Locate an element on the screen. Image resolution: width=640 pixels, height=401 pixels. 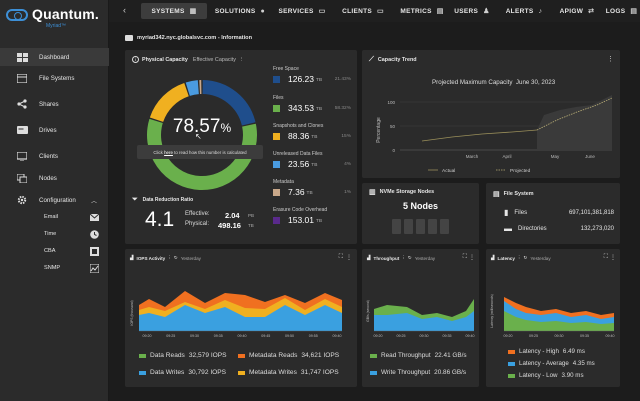
tab-apigw: APIGW ⇄ is located at coordinates (577, 11).